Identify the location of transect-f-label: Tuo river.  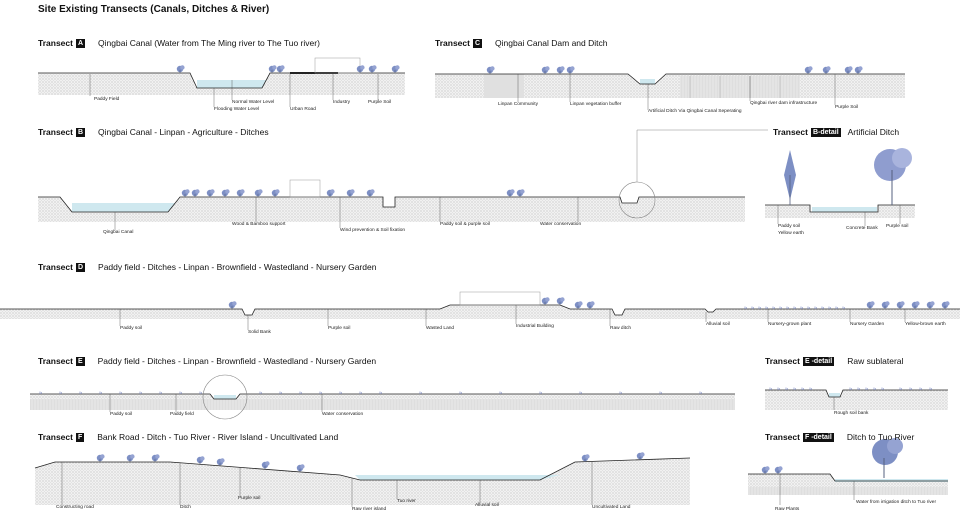
(406, 501).